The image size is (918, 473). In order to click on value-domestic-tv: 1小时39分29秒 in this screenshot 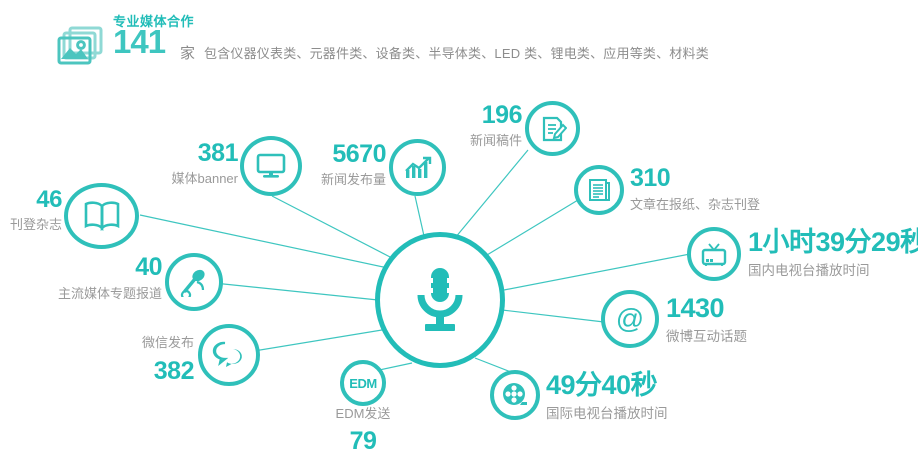, I will do `click(833, 242)`.